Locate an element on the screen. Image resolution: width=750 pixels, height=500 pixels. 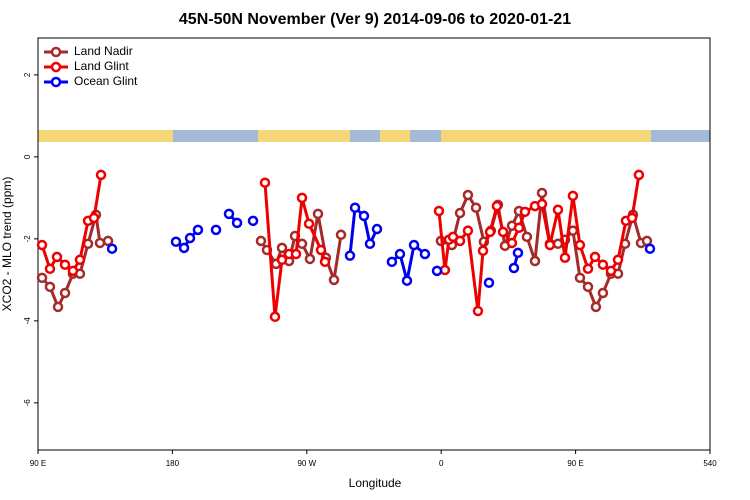
legend-label: Land Glint is located at coordinates (101, 66).